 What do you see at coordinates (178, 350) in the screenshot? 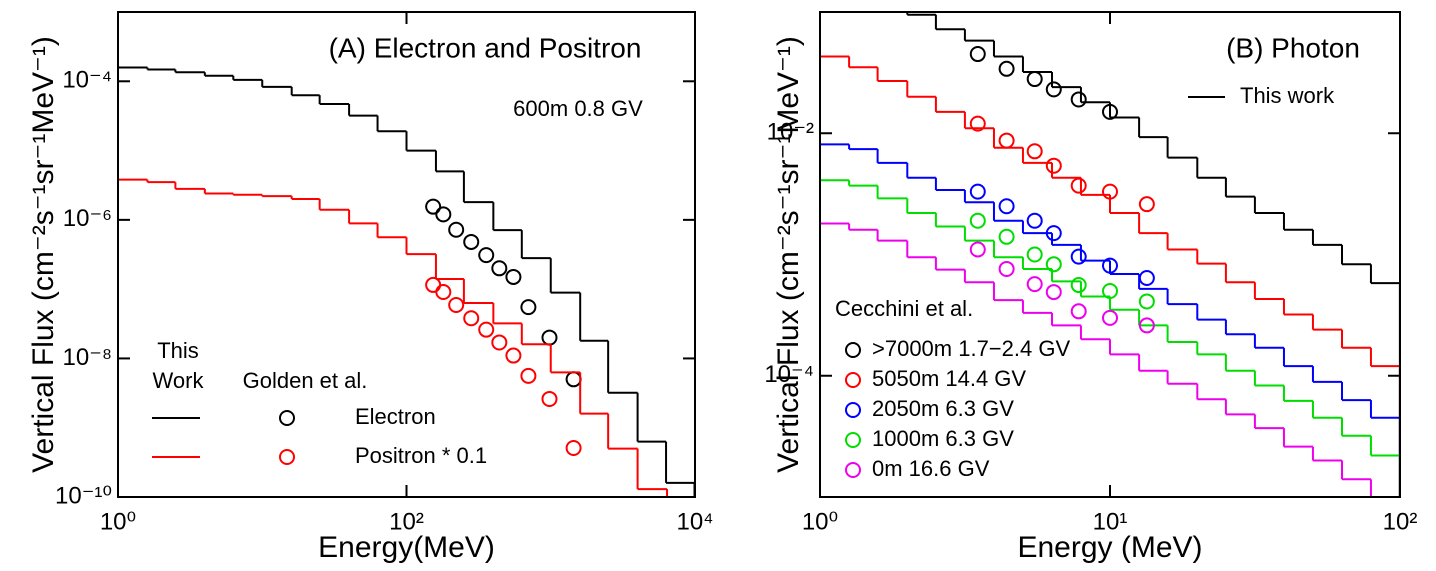
I see `legend-header: This` at bounding box center [178, 350].